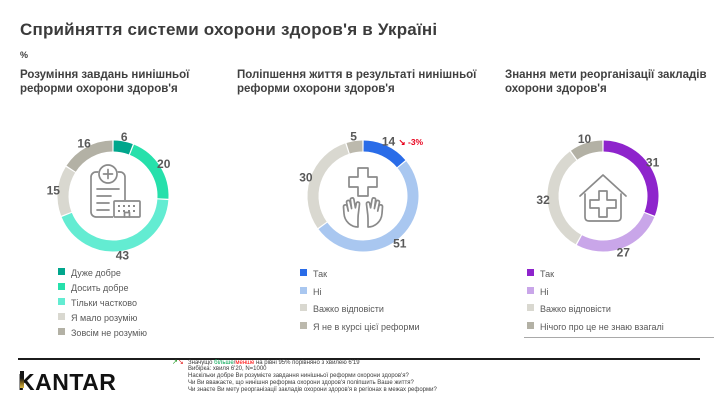 This screenshot has height=405, width=720. Describe the element at coordinates (227, 369) in the screenshot. I see `sample-note: Вибірка: хвиля 6'20, N=1000` at that location.